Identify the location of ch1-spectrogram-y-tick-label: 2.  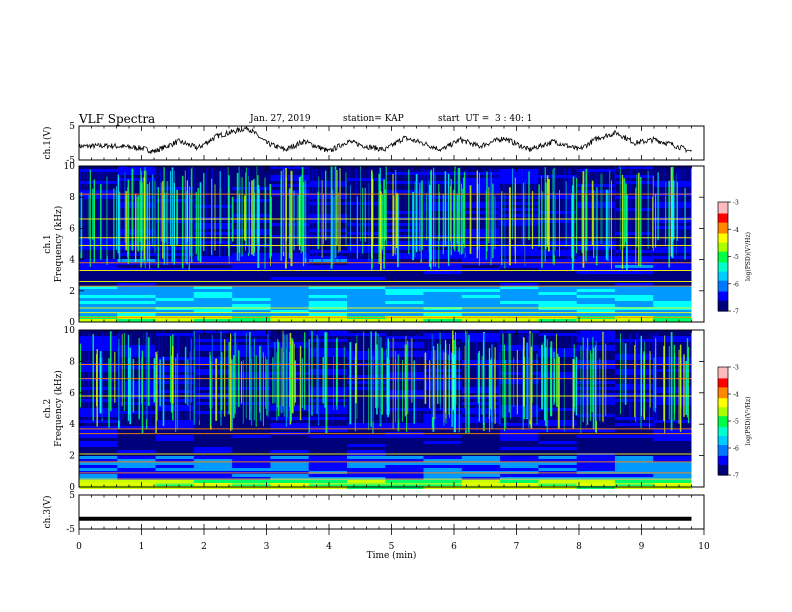
(72, 292).